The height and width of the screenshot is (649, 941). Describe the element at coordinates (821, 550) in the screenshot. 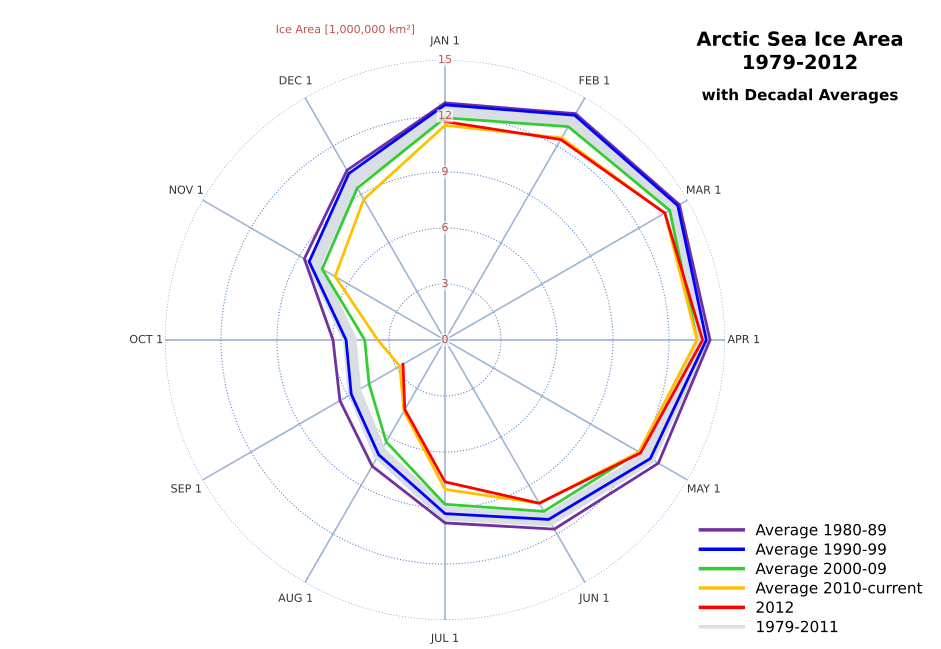

I see `legend-label: Average 1990-99` at that location.